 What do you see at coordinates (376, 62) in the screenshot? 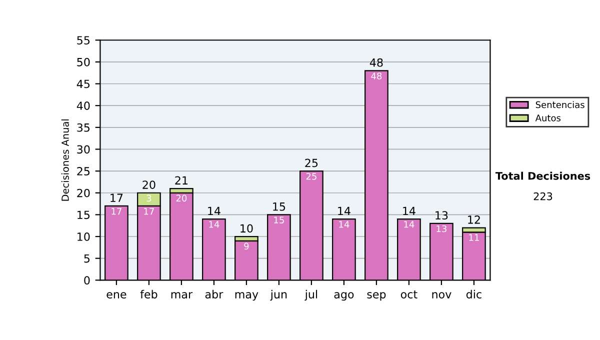
I see `total-label: 48` at bounding box center [376, 62].